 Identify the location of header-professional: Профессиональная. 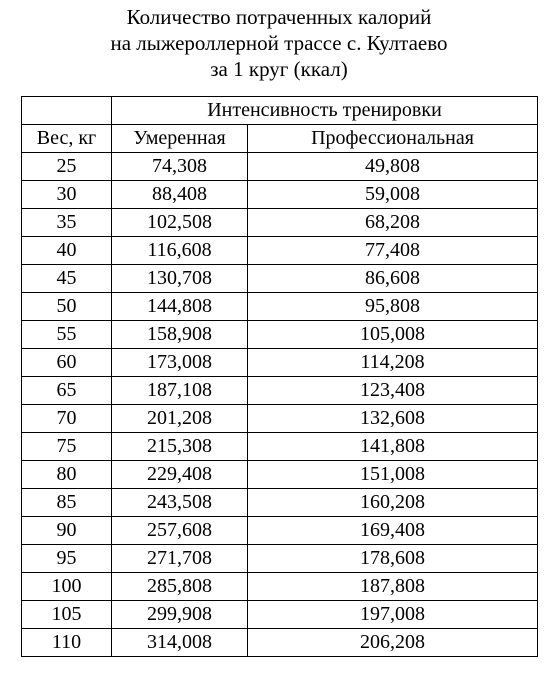
(392, 138).